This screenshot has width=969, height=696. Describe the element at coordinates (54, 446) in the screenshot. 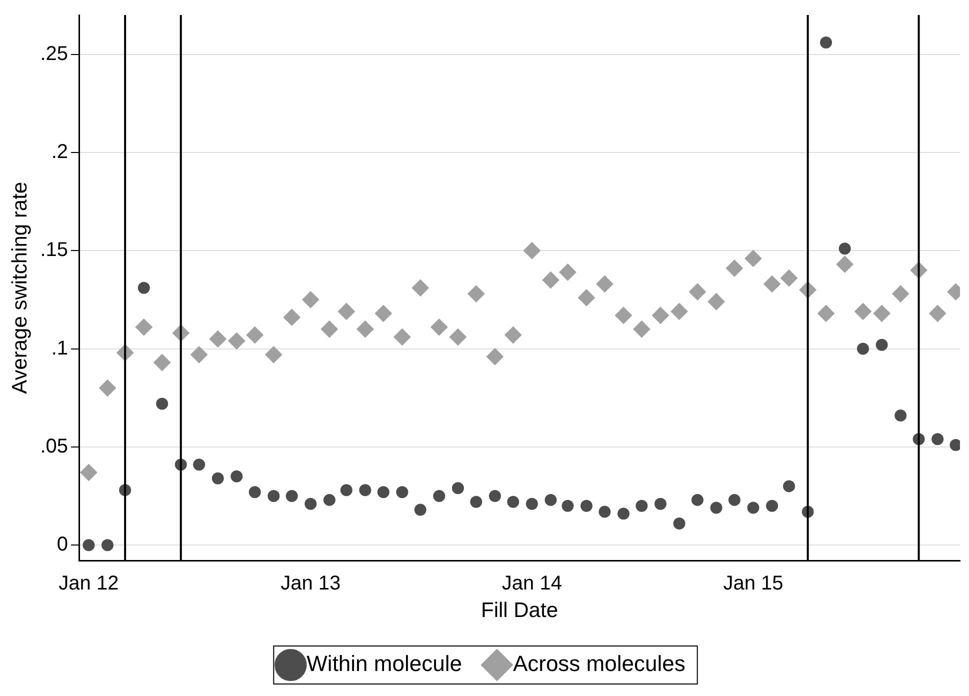

I see `y-tick-label: .05` at that location.